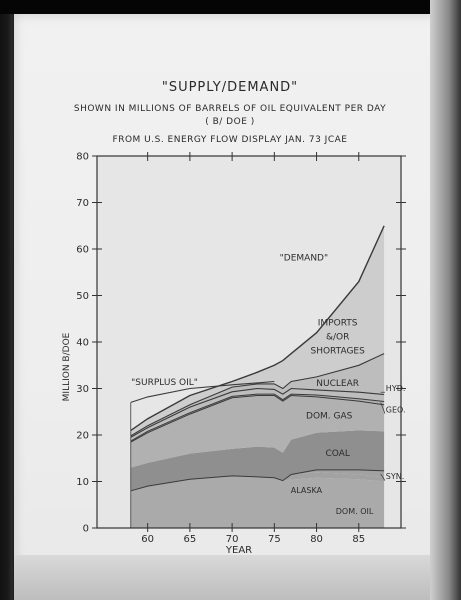  Describe the element at coordinates (230, 7) in the screenshot. I see `film-border` at that location.